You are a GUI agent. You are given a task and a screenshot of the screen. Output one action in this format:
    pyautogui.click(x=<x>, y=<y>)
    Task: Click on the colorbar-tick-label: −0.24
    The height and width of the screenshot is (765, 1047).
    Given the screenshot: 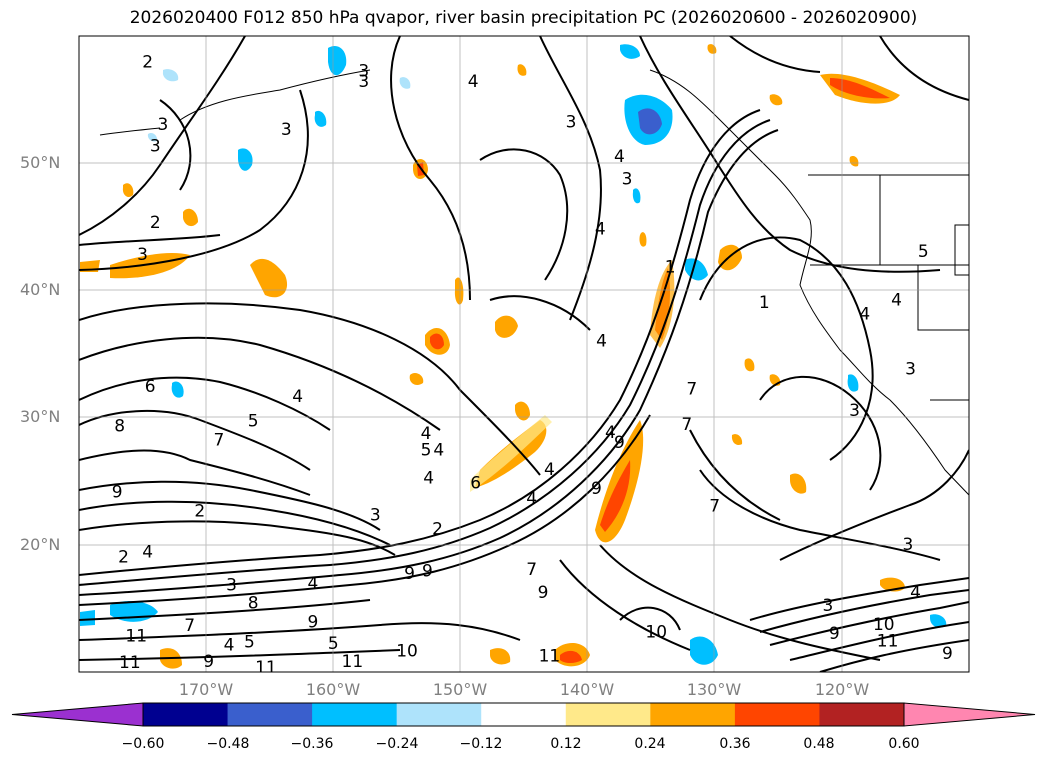 What is the action you would take?
    pyautogui.click(x=397, y=744)
    